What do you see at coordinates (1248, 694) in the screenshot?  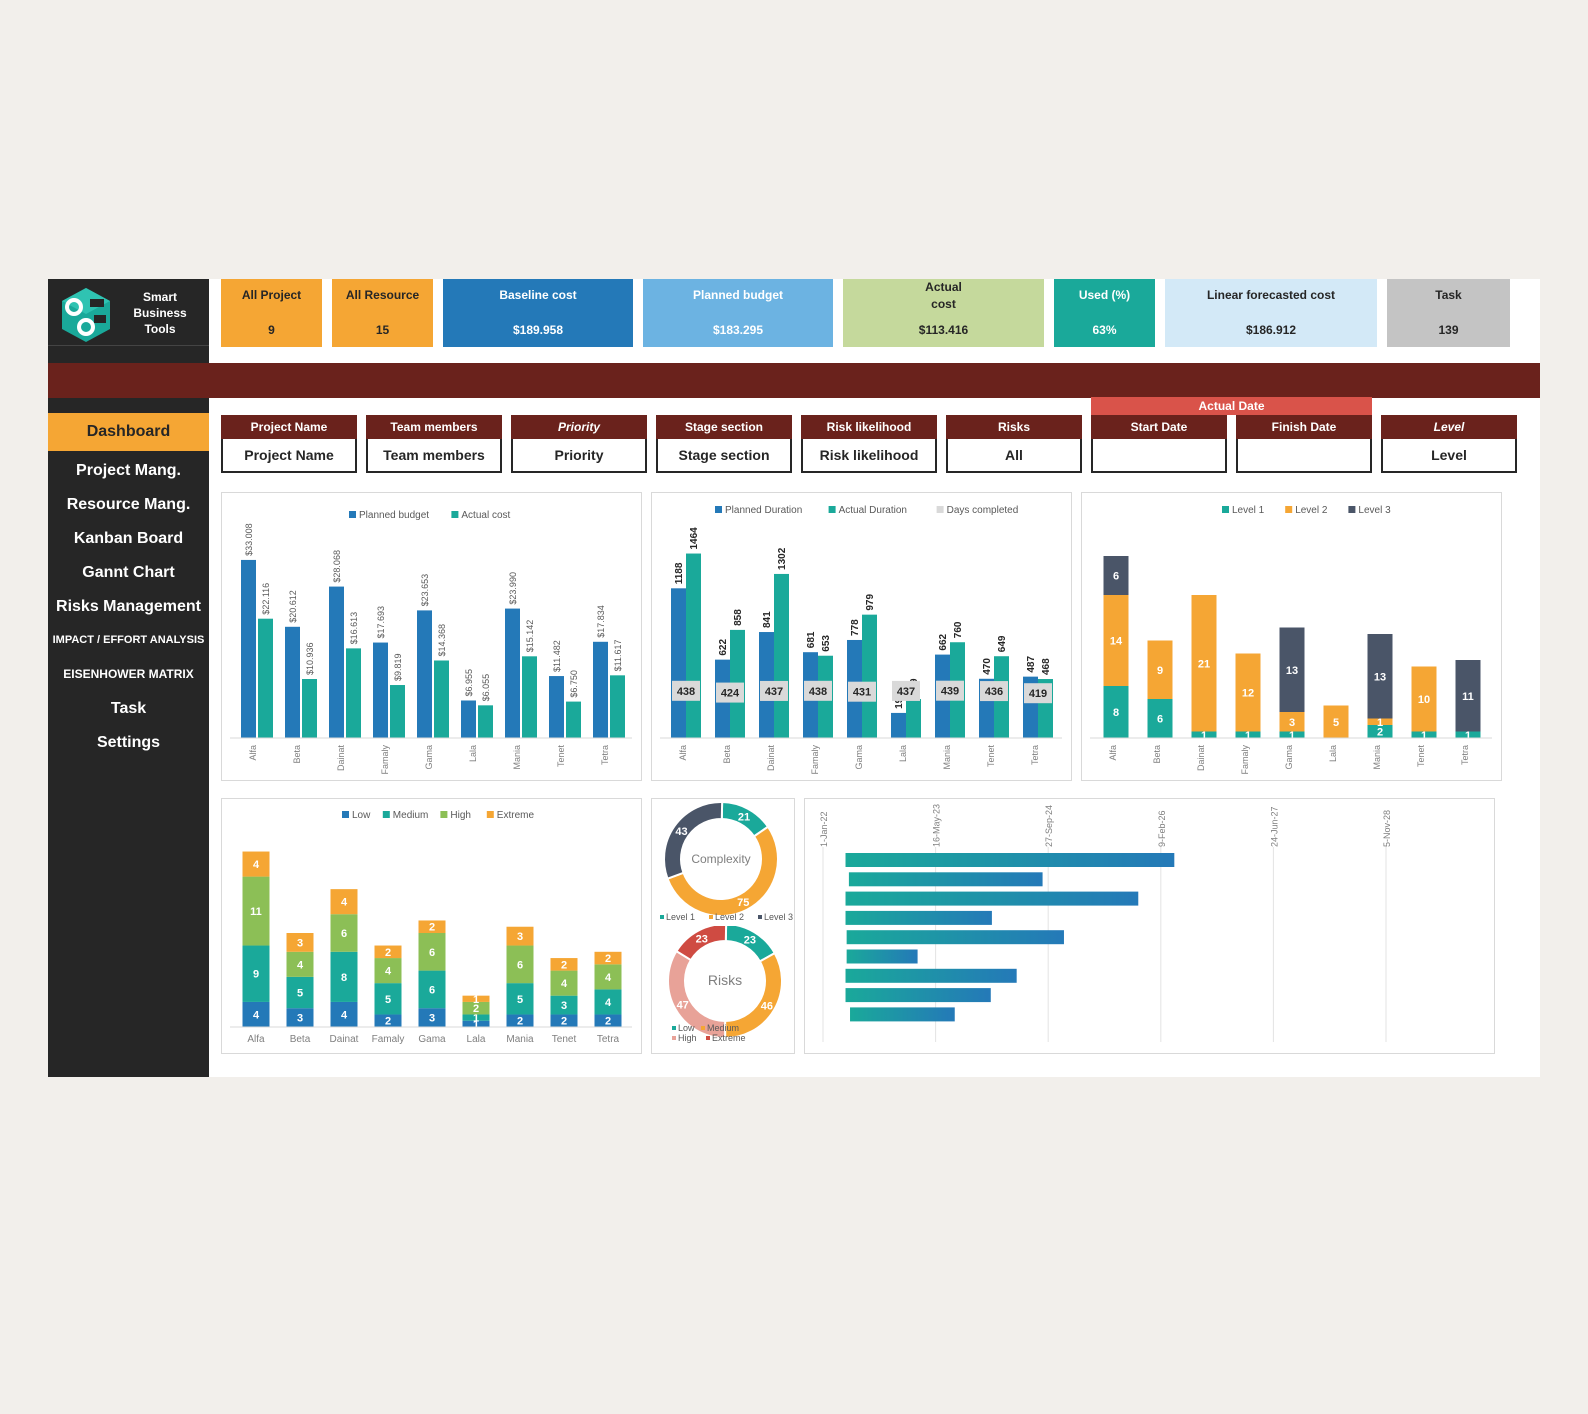 I see `bar-segment-label: 12` at bounding box center [1248, 694].